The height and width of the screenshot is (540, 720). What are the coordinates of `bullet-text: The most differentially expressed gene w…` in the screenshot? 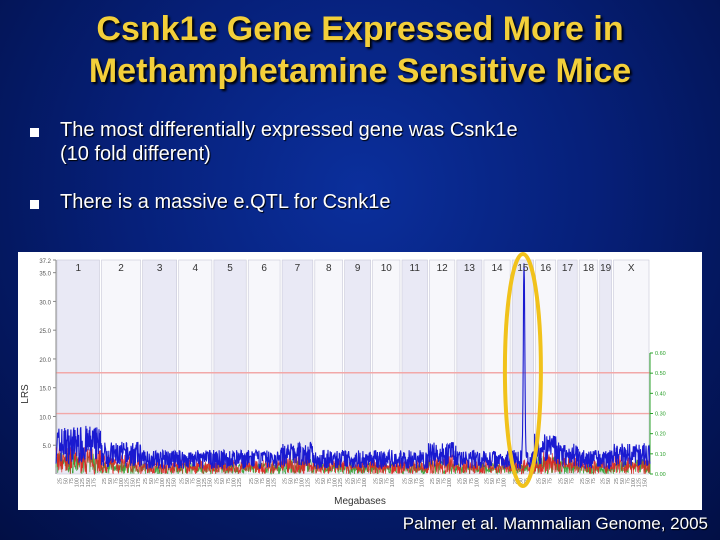 It's located at (289, 130).